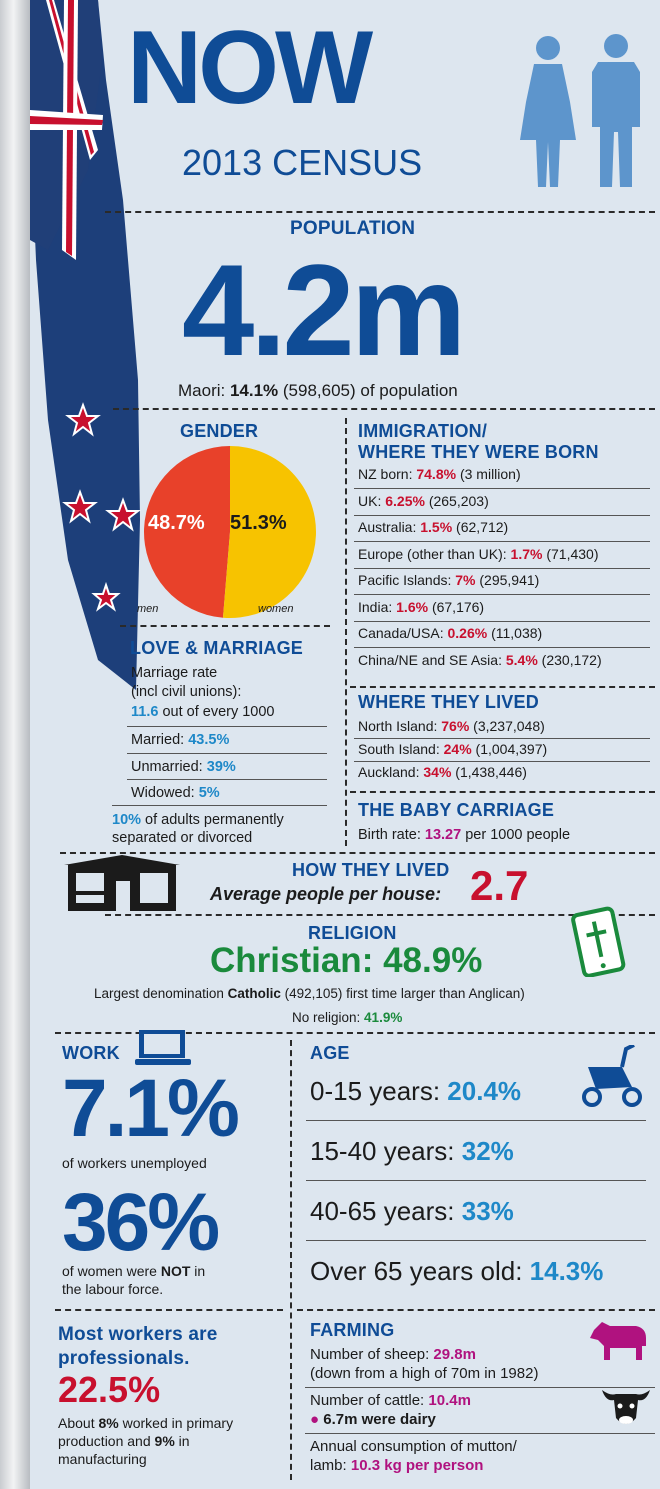  What do you see at coordinates (133, 1271) in the screenshot?
I see `women-text-line1: of women were NOT in` at bounding box center [133, 1271].